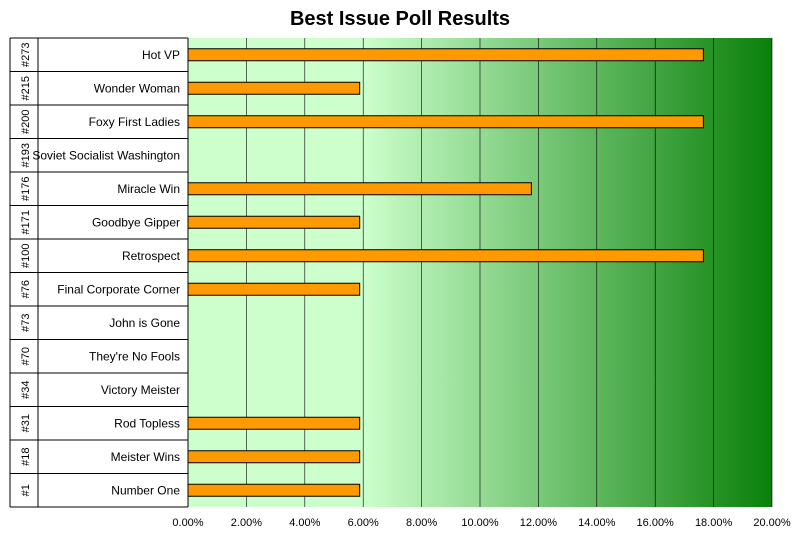  Describe the element at coordinates (145, 457) in the screenshot. I see `category-label: Meister Wins` at that location.